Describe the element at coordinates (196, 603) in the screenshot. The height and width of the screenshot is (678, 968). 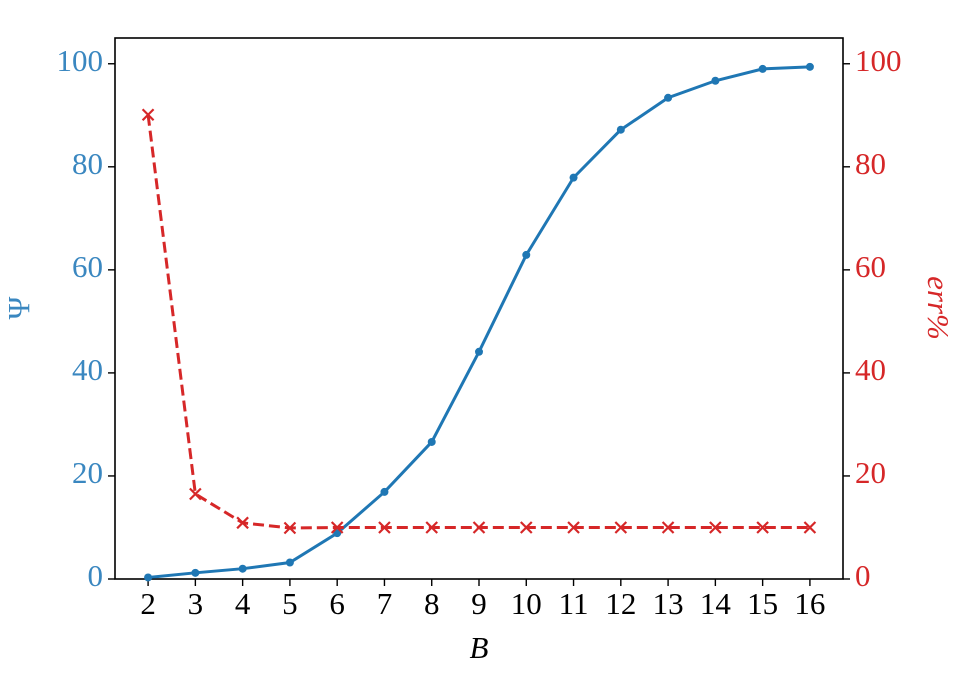
I see `x-tick-label: 3` at that location.